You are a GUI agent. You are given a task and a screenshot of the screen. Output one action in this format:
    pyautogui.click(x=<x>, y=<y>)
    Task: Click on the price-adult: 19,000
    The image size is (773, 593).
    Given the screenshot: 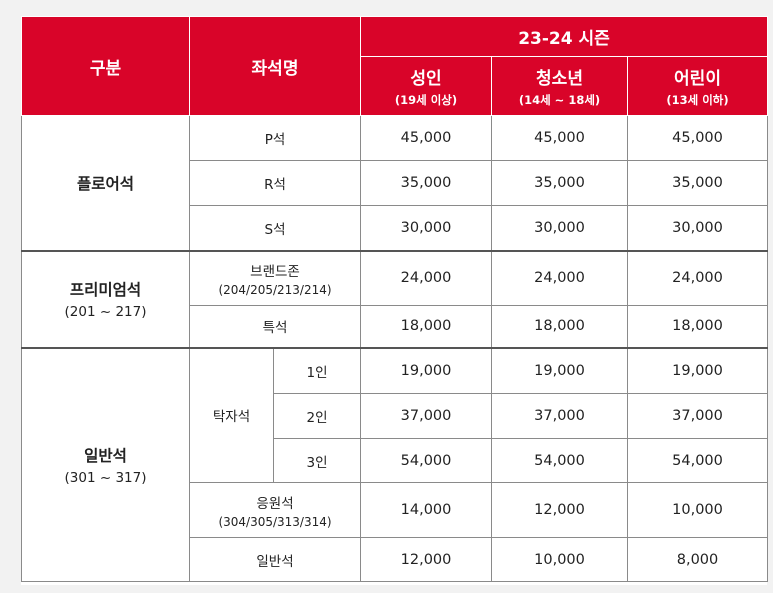 What is the action you would take?
    pyautogui.click(x=426, y=370)
    